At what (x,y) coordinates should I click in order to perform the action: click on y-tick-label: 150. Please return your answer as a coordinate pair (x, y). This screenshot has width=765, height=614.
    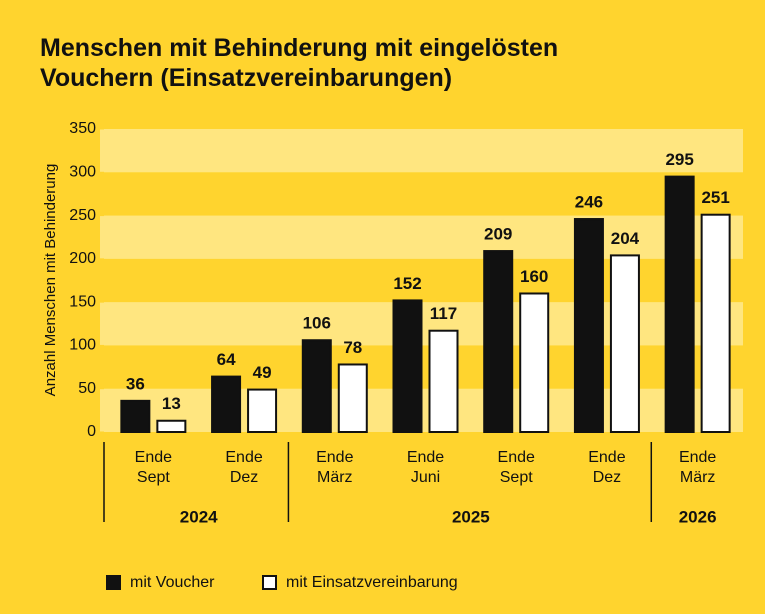
    Looking at the image, I should click on (82, 301).